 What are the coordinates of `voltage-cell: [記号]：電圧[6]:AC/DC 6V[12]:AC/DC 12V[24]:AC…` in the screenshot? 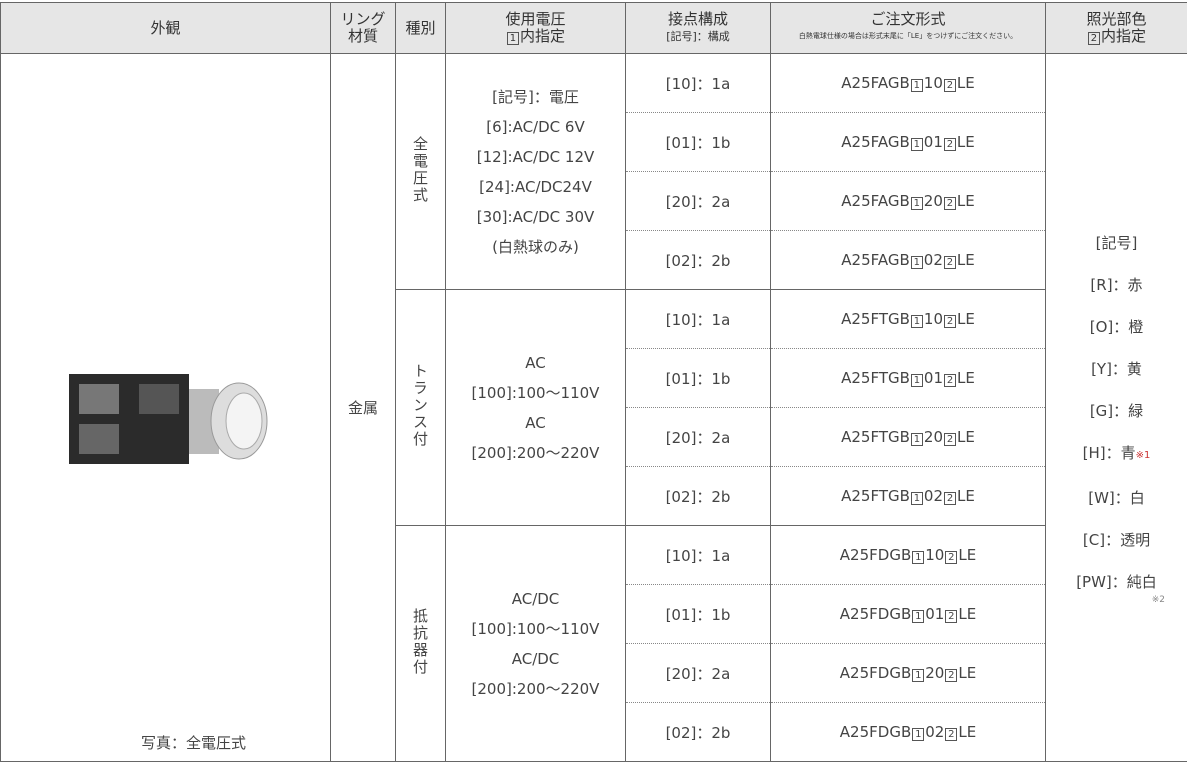 It's located at (536, 172).